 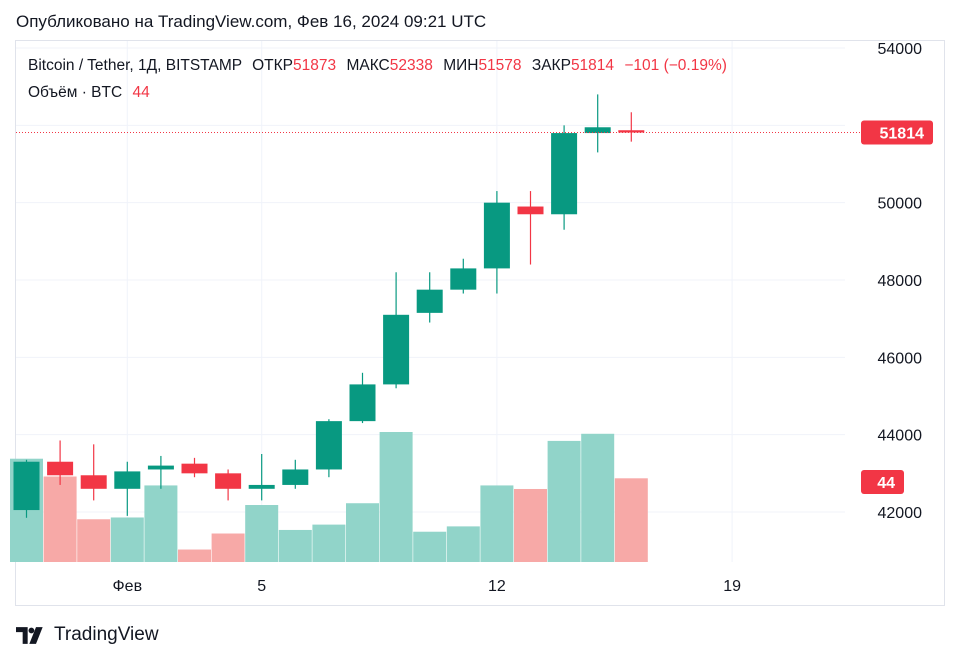 I want to click on high-value: 52338, so click(x=411, y=65).